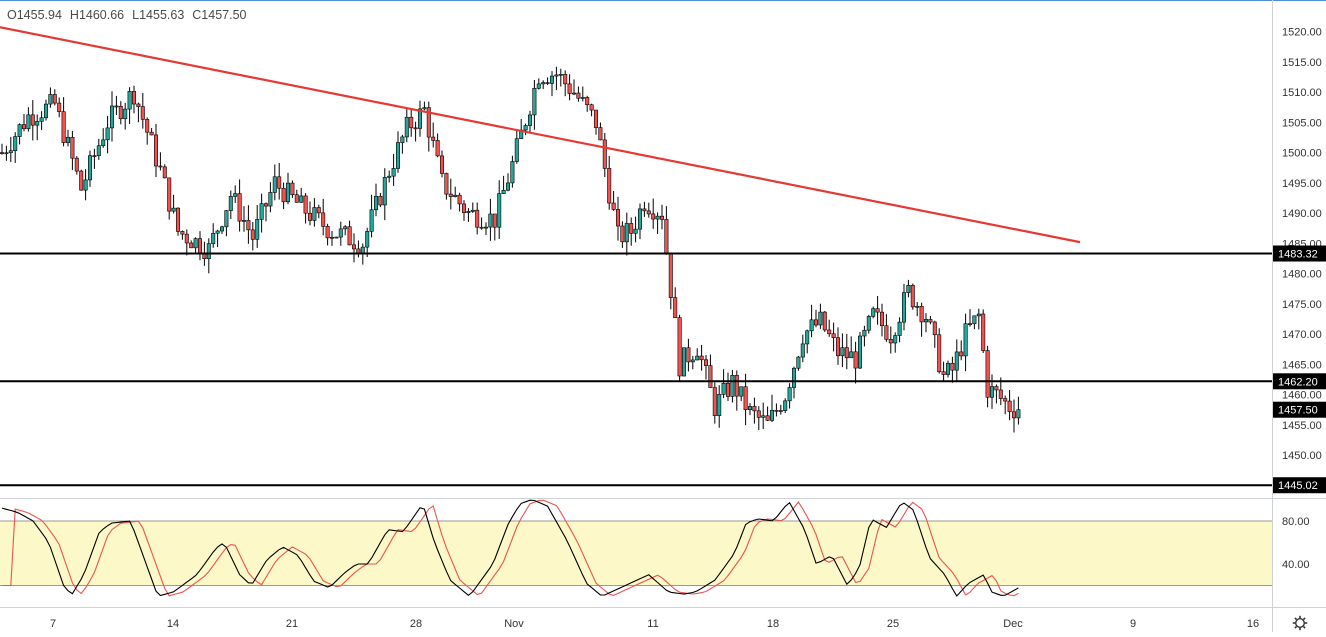 The image size is (1326, 637). I want to click on ohlc-open: O1455.94, so click(34, 15).